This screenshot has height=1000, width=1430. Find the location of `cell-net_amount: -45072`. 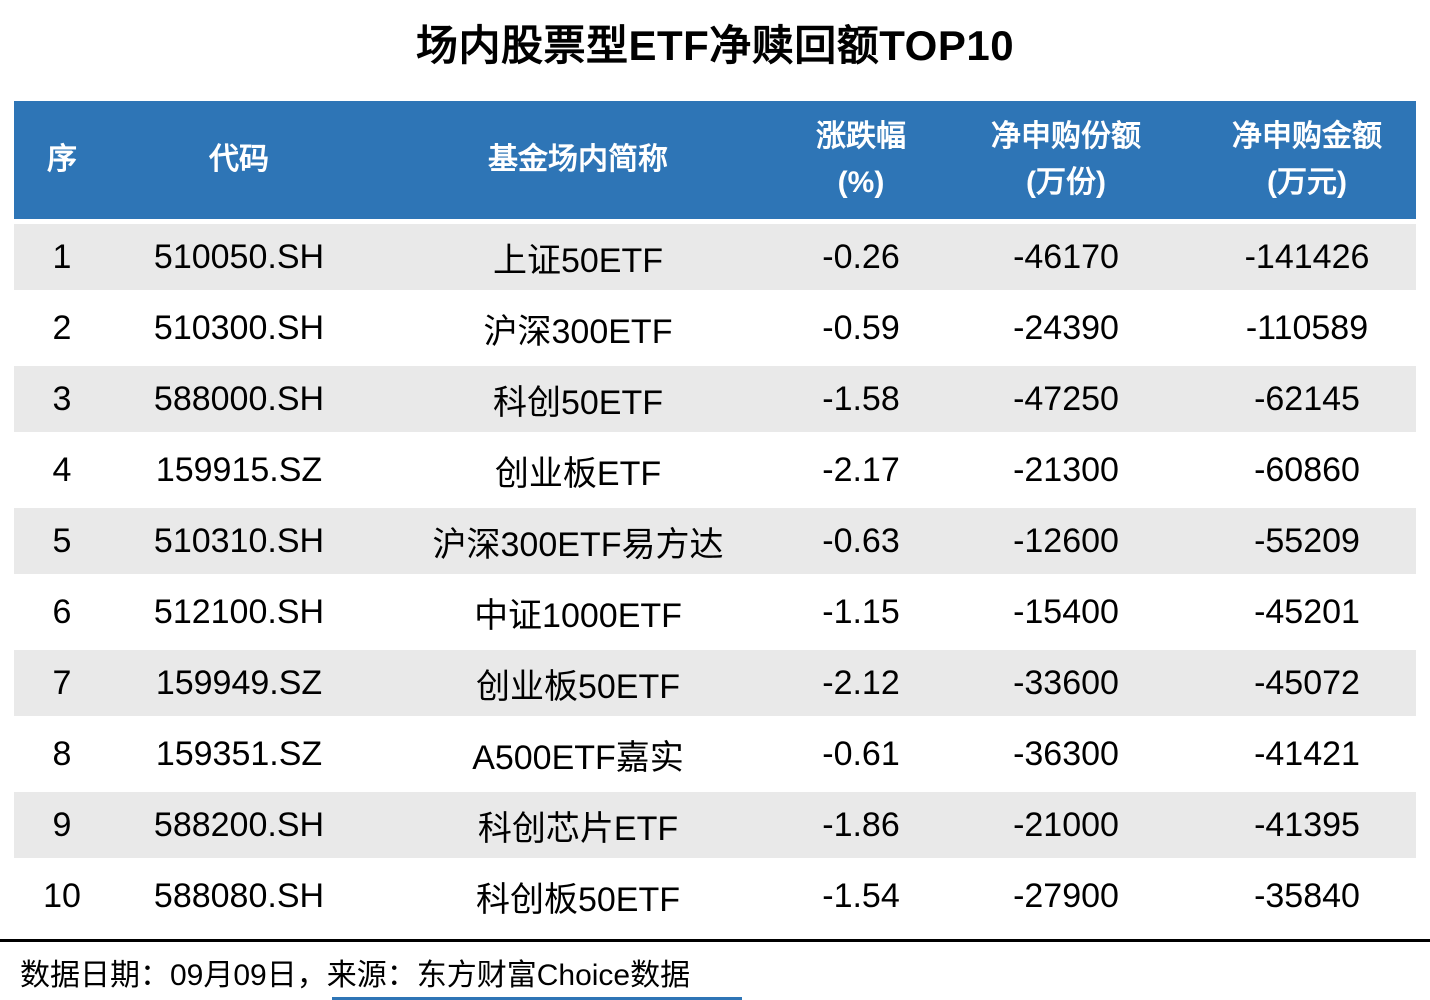

cell-net_amount: -45072 is located at coordinates (1307, 683).